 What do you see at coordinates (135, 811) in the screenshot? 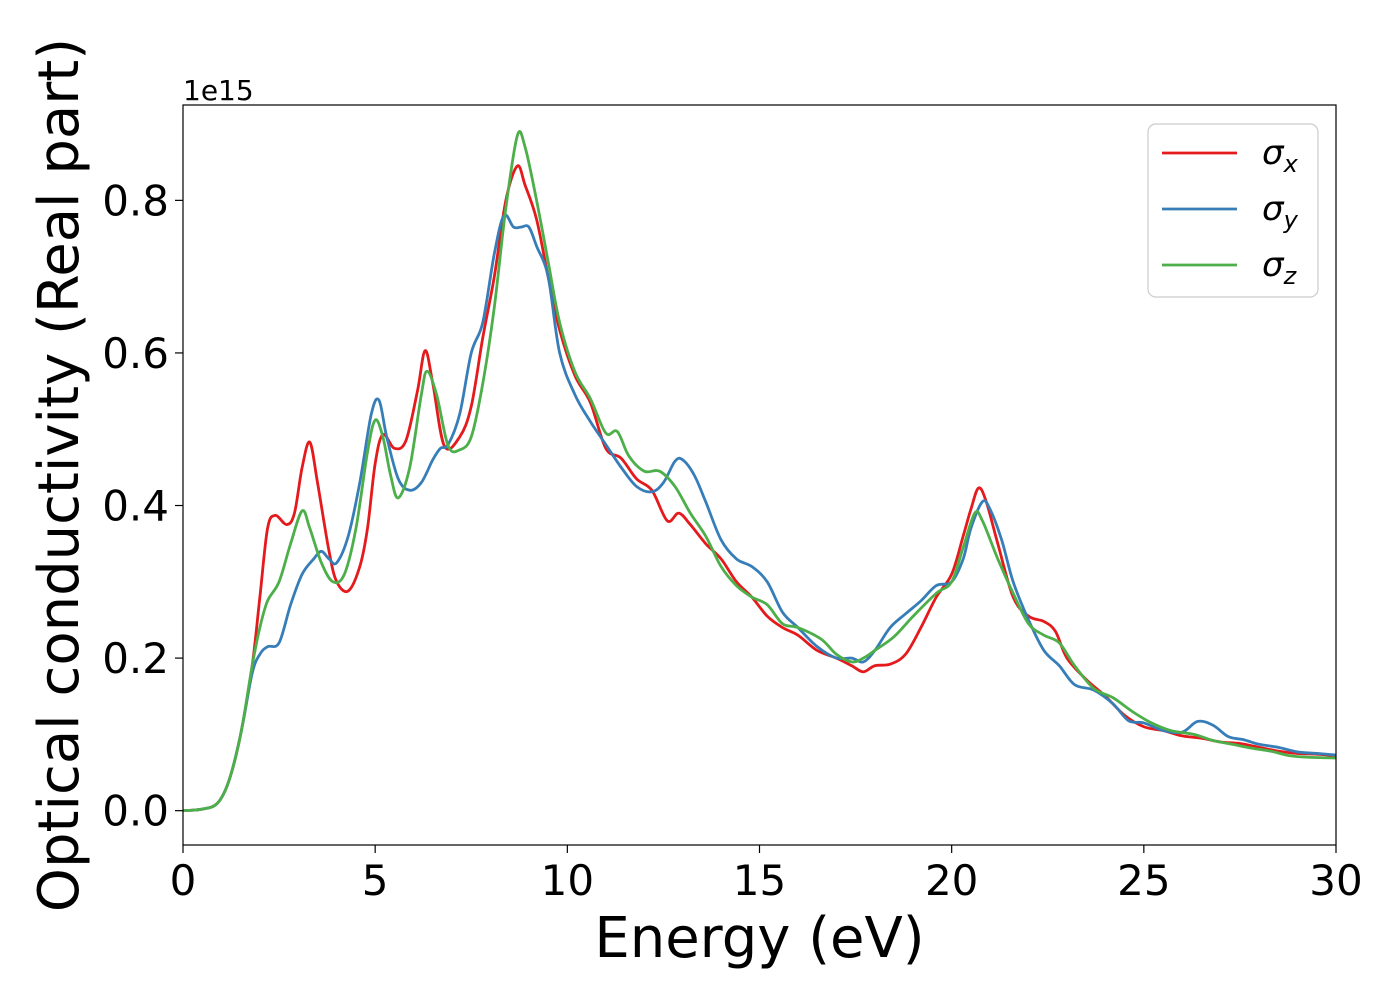
I see `y-tick-label: 0.0` at bounding box center [135, 811].